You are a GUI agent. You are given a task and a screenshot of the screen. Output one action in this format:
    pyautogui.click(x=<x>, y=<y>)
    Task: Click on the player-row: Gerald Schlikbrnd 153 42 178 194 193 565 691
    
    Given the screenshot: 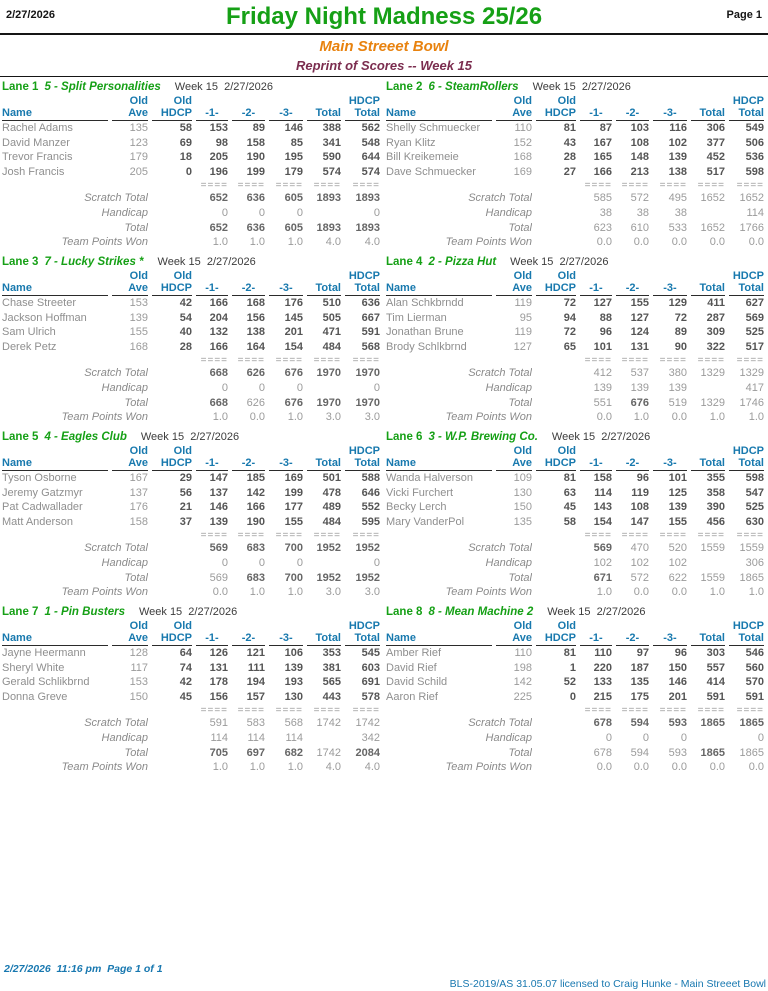 What is the action you would take?
    pyautogui.click(x=191, y=682)
    